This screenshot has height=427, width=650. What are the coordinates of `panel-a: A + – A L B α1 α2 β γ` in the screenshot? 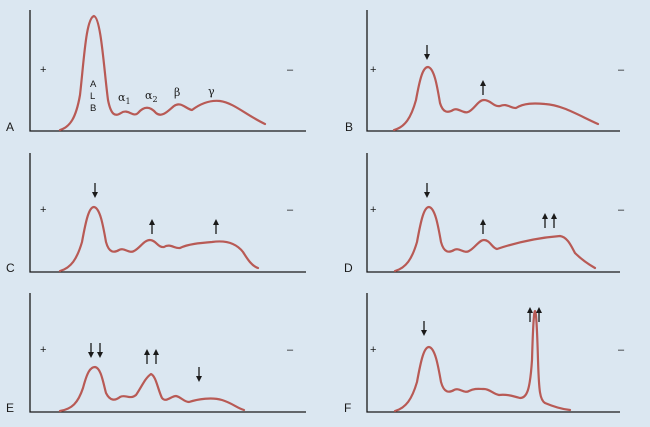 It's located at (156, 72).